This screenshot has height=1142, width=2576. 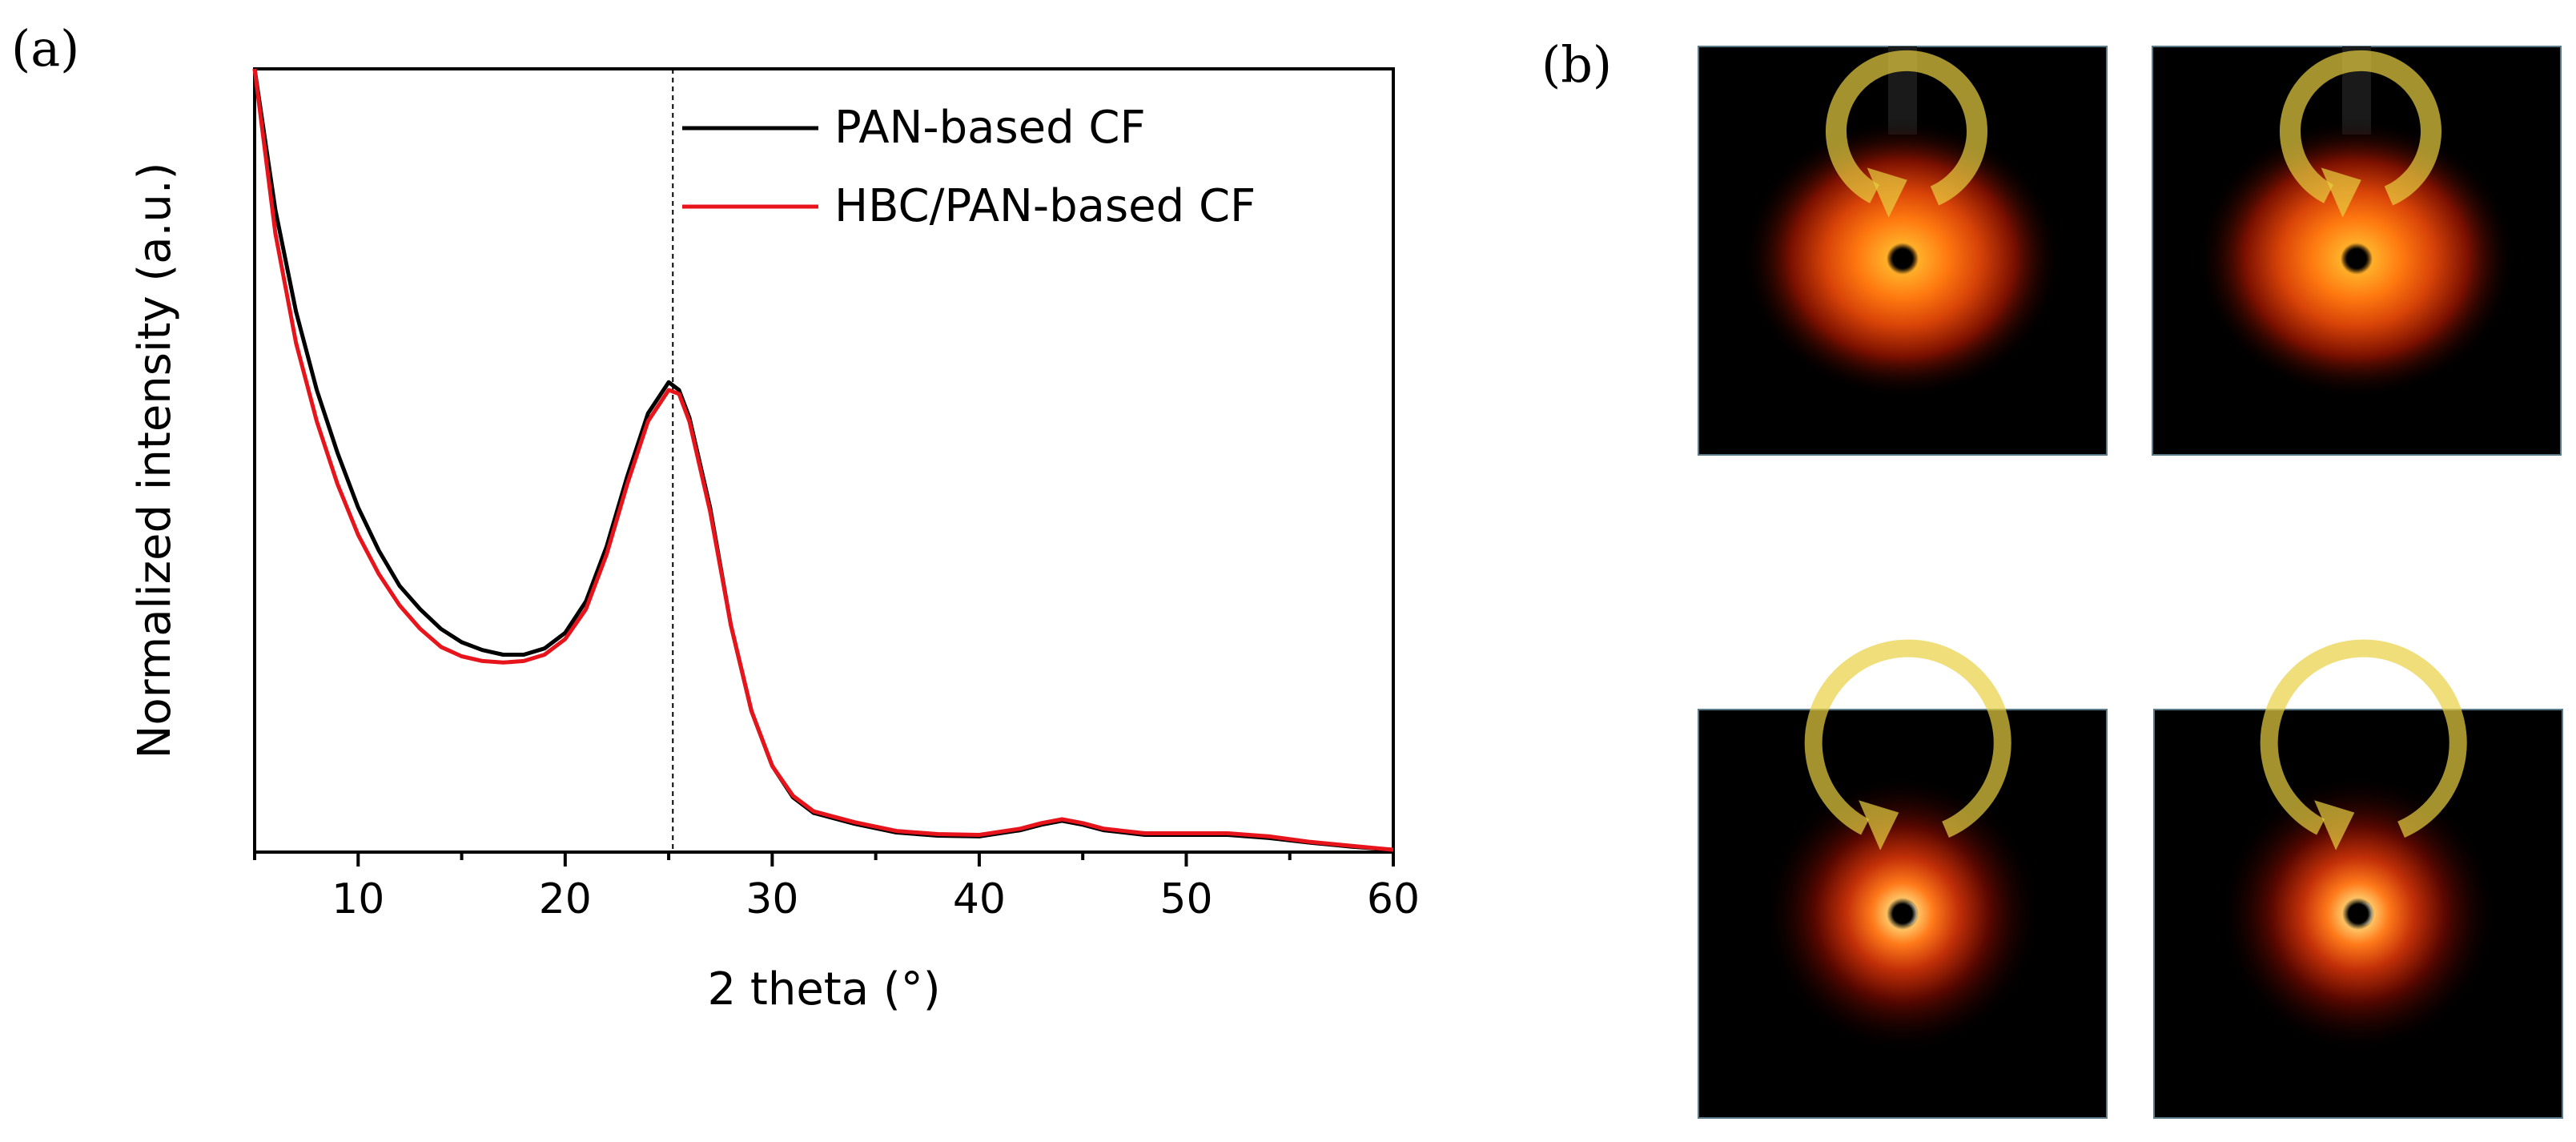 I want to click on legend: PAN-based CF HBC/PAN-based CF, so click(x=969, y=167).